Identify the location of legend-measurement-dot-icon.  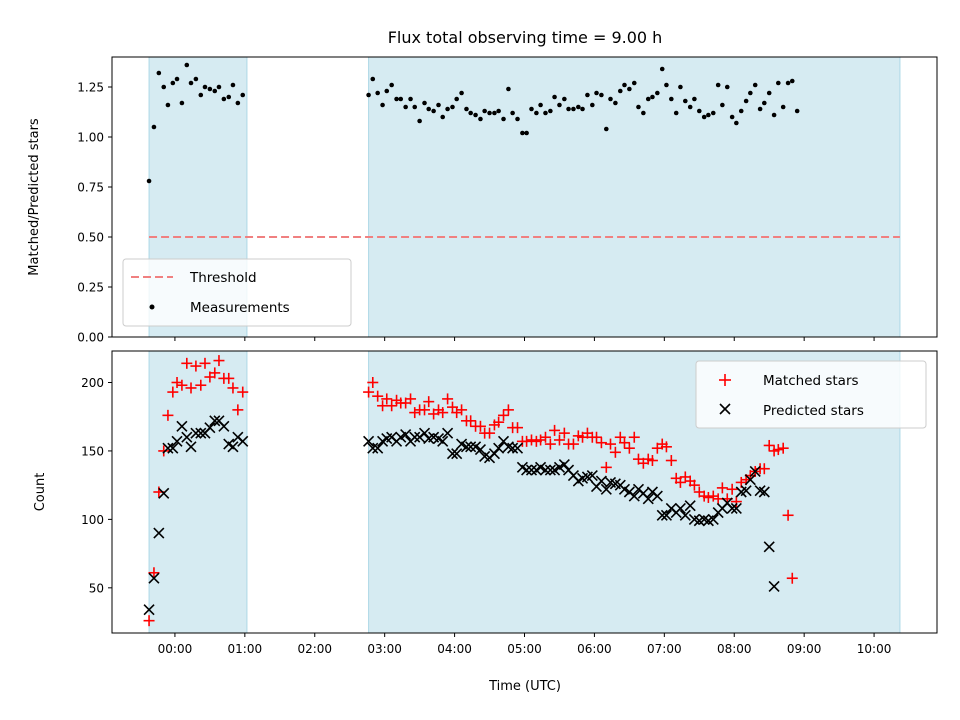
(152, 307).